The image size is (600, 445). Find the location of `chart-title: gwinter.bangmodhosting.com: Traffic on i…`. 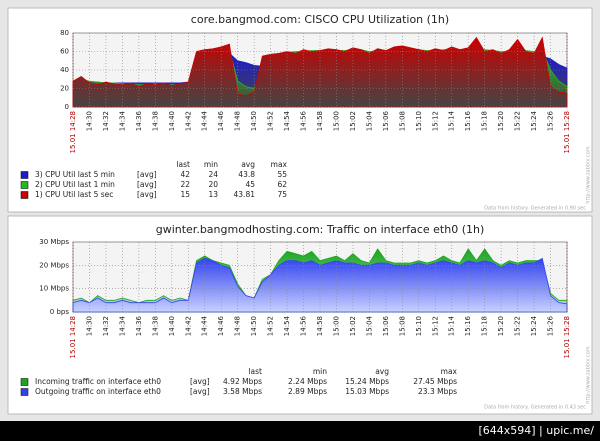

chart-title: gwinter.bangmodhosting.com: Traffic on i… is located at coordinates (320, 229).